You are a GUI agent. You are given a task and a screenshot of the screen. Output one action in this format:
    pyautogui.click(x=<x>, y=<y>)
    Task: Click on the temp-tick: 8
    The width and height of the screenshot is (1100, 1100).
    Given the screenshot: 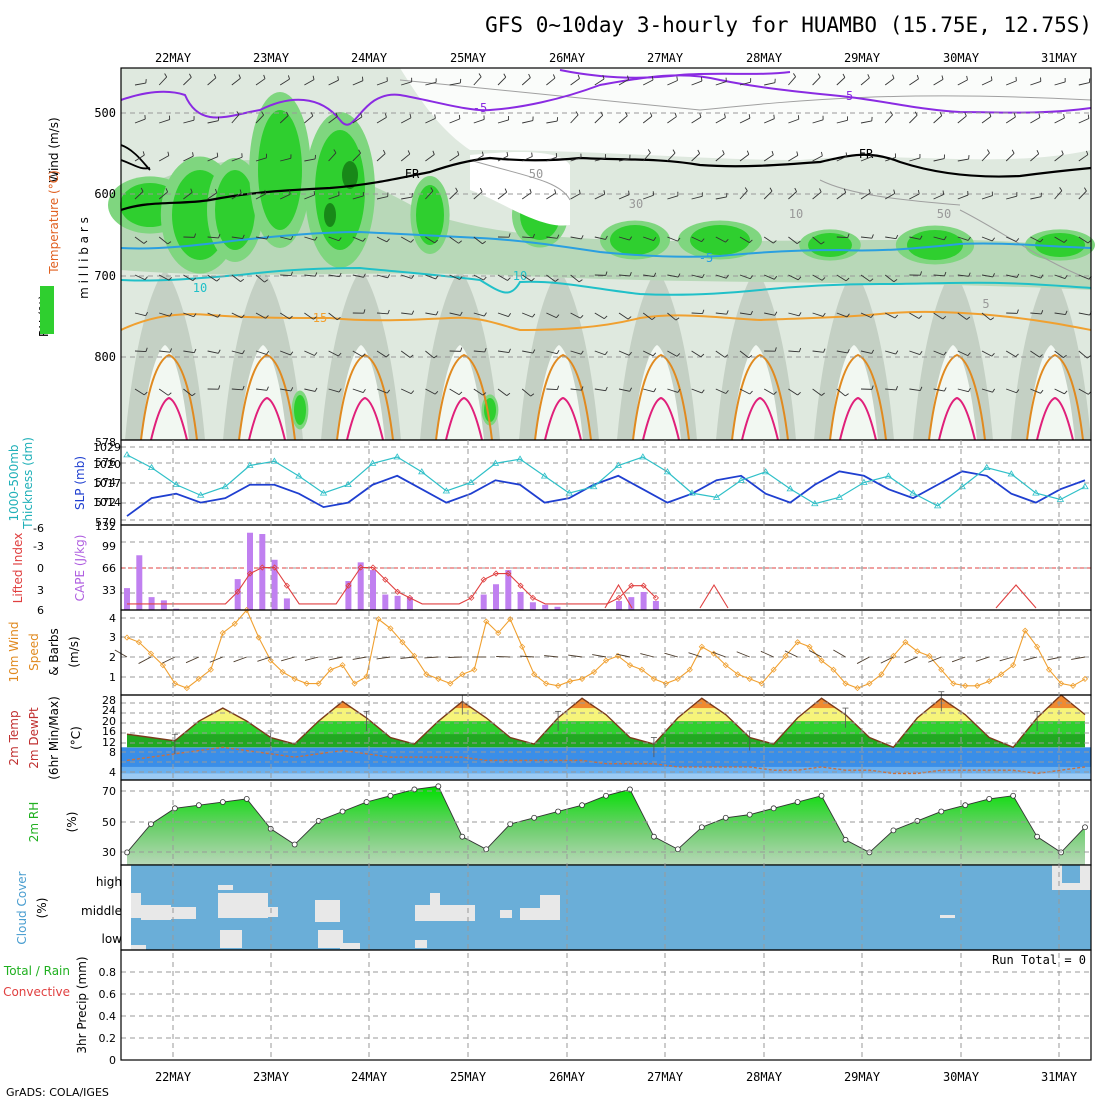 What is the action you would take?
    pyautogui.click(x=112, y=752)
    